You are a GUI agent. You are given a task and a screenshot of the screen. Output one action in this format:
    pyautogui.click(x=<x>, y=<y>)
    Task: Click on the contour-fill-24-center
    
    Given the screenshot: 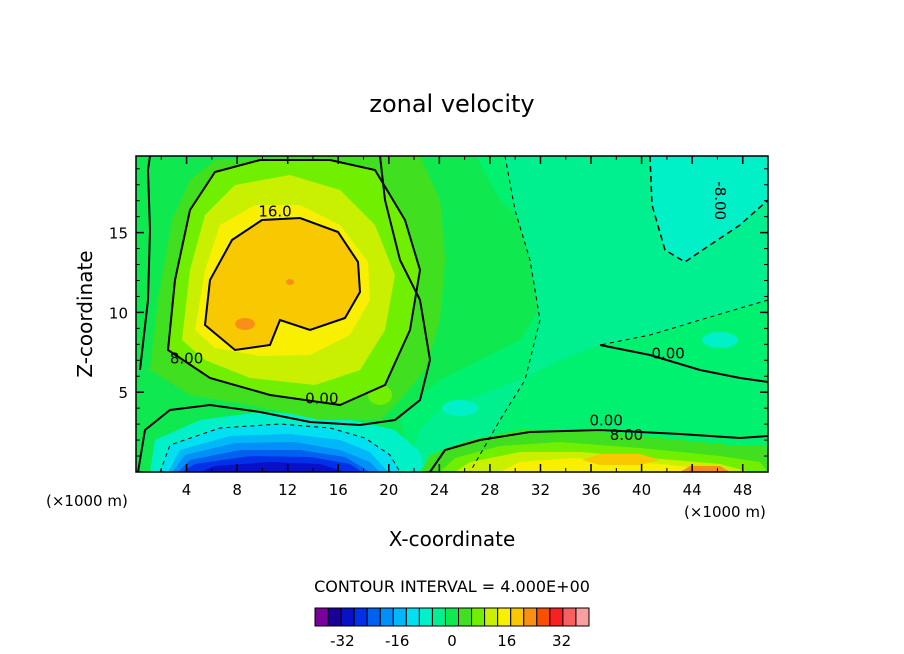 What is the action you would take?
    pyautogui.click(x=290, y=282)
    